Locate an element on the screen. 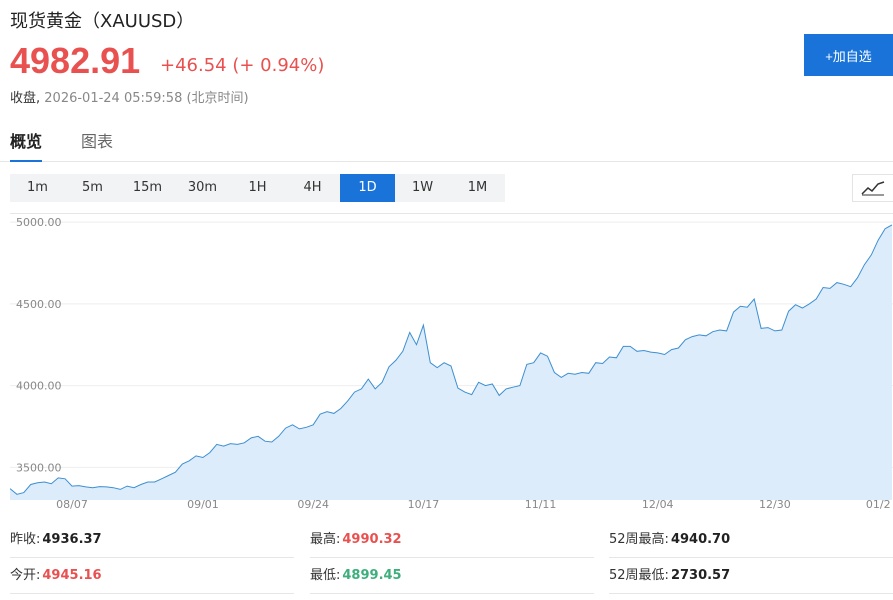 The width and height of the screenshot is (893, 600). period-30m: 30m is located at coordinates (202, 187).